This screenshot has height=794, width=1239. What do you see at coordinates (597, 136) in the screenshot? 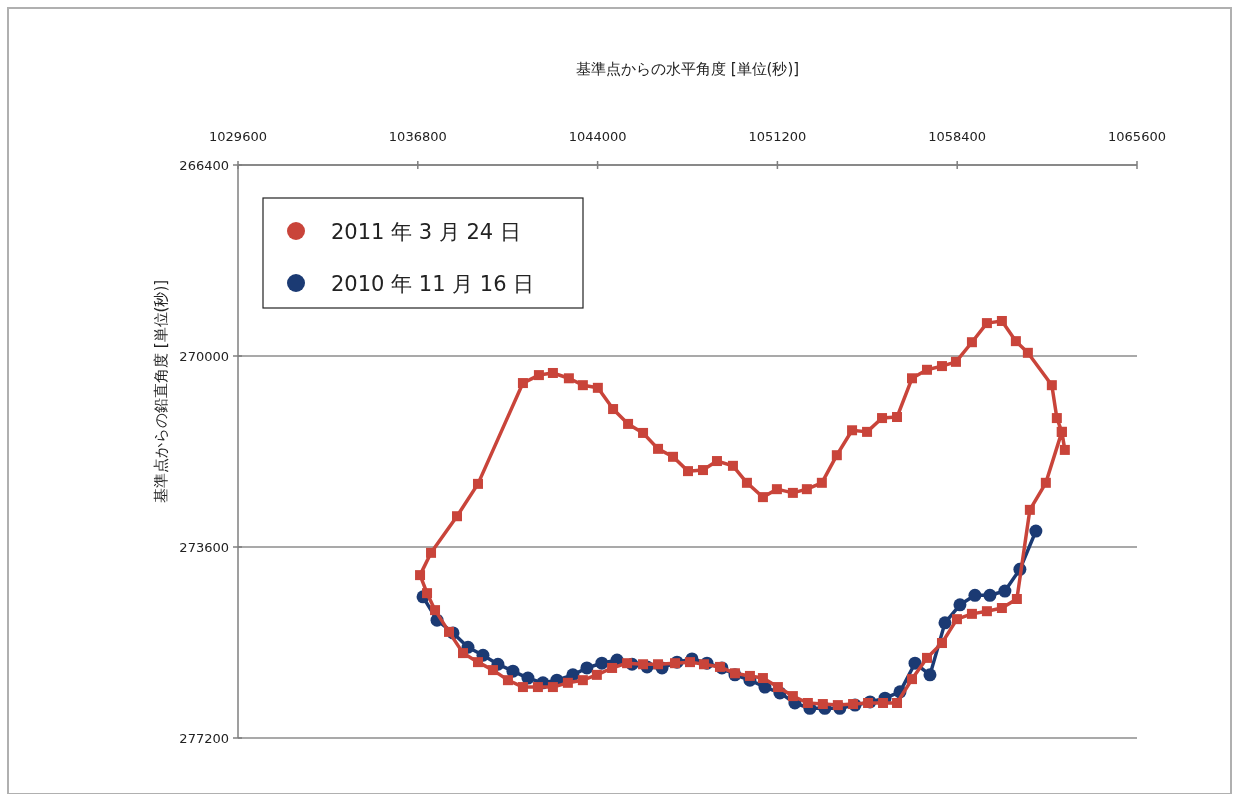
I see `x-tick-label: 1044000` at bounding box center [597, 136].